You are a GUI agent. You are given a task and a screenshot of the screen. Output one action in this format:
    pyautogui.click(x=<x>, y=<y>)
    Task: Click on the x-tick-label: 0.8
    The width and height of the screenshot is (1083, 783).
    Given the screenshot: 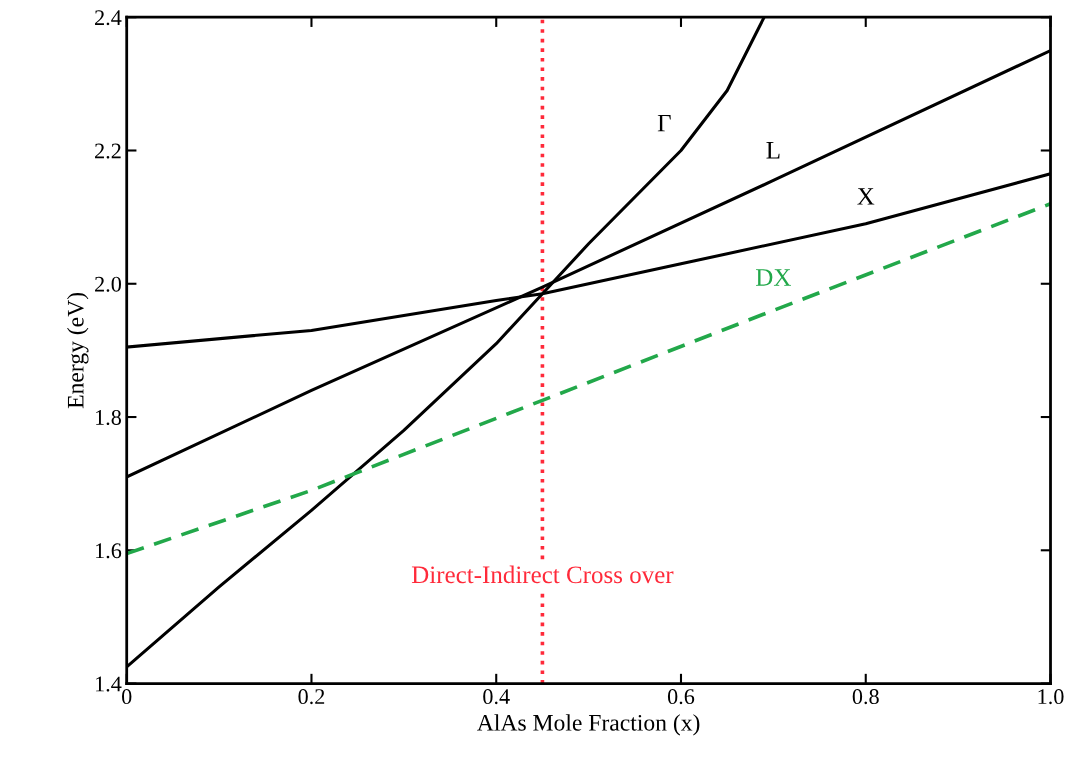 What is the action you would take?
    pyautogui.click(x=865, y=697)
    